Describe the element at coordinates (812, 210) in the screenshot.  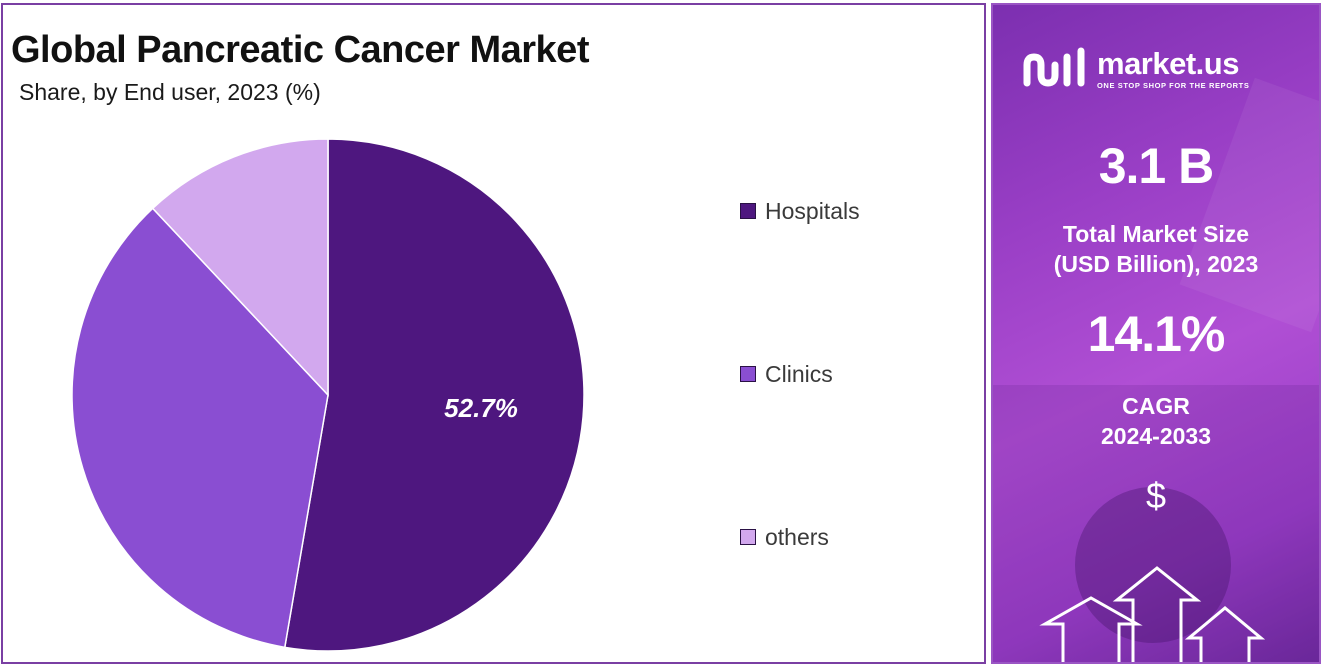
I see `legend-label: Hospitals` at that location.